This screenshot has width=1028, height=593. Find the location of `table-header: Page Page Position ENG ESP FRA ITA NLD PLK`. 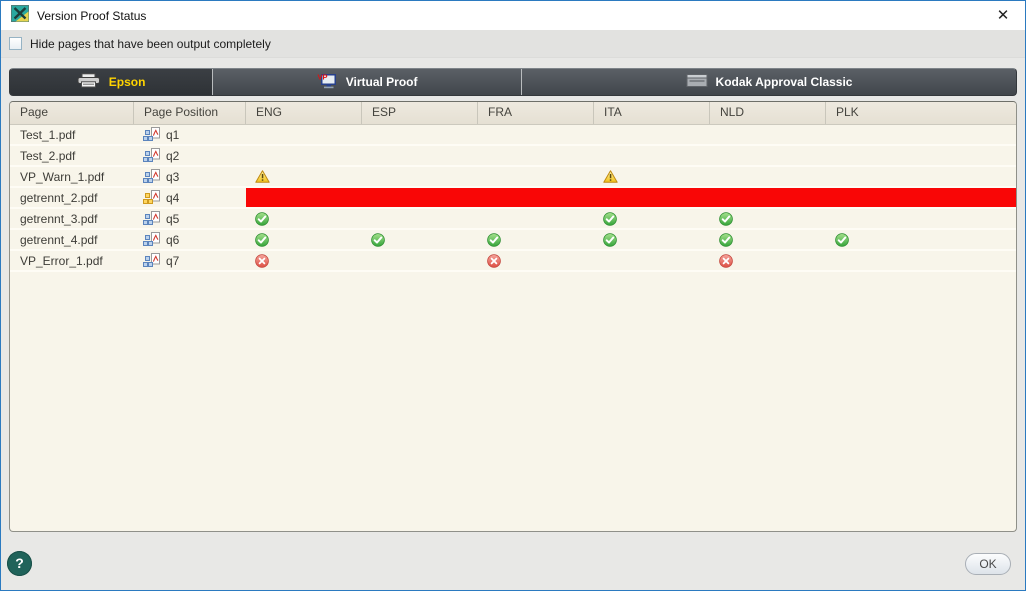

table-header: Page Page Position ENG ESP FRA ITA NLD PLK is located at coordinates (513, 113).